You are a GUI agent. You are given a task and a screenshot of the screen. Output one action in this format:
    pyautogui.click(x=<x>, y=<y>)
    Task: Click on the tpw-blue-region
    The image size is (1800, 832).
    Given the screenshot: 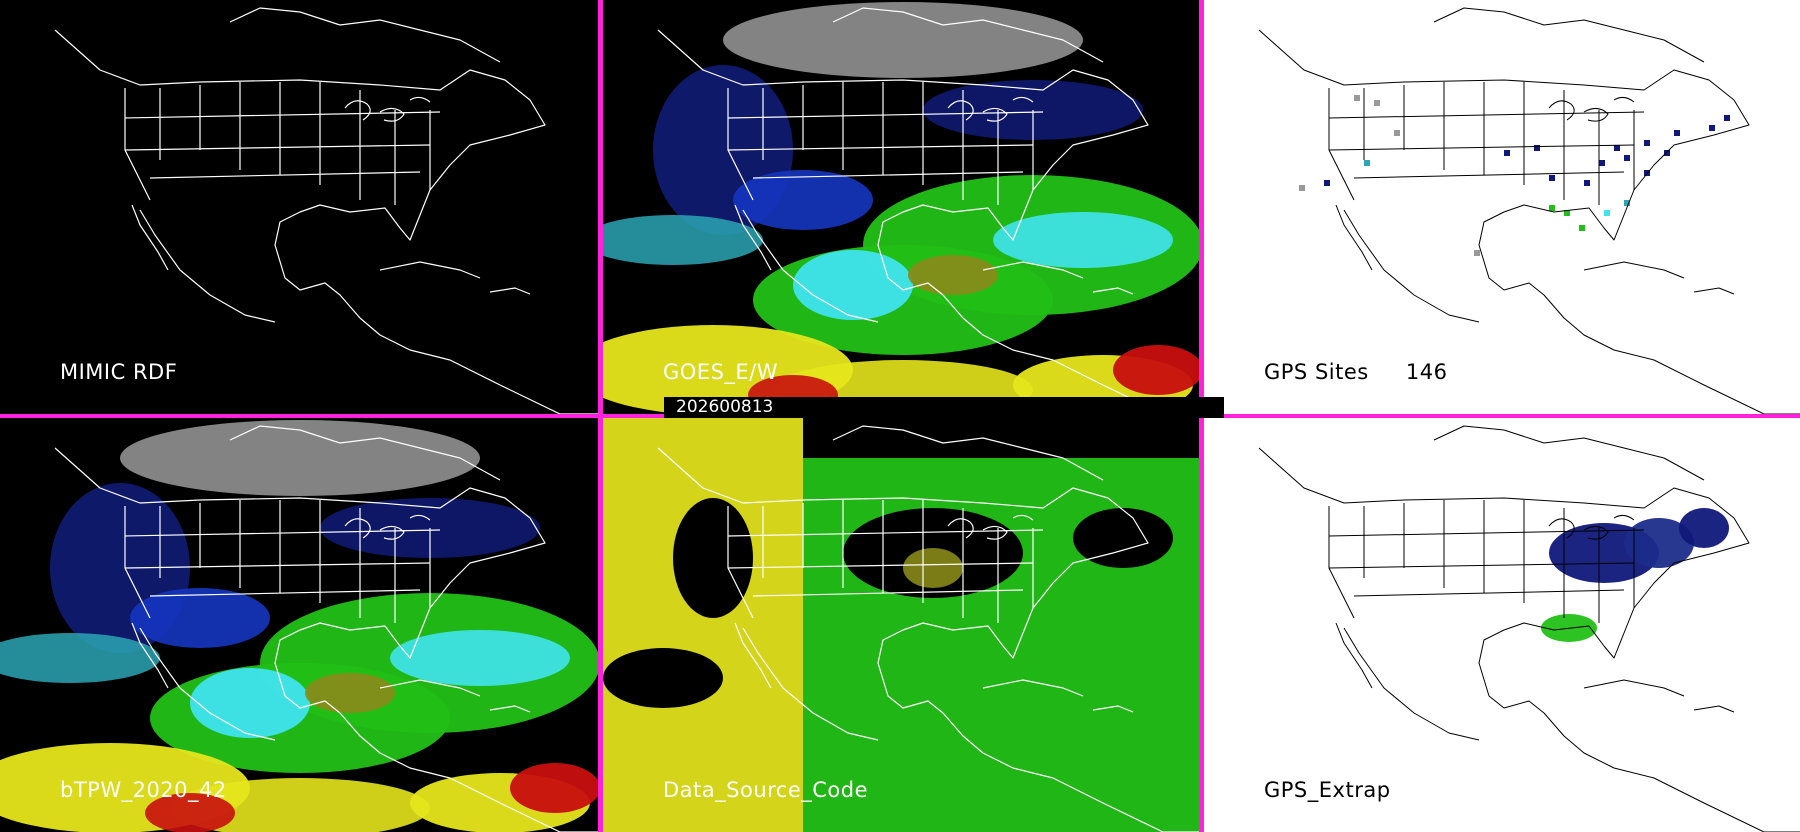 What is the action you would take?
    pyautogui.click(x=200, y=618)
    